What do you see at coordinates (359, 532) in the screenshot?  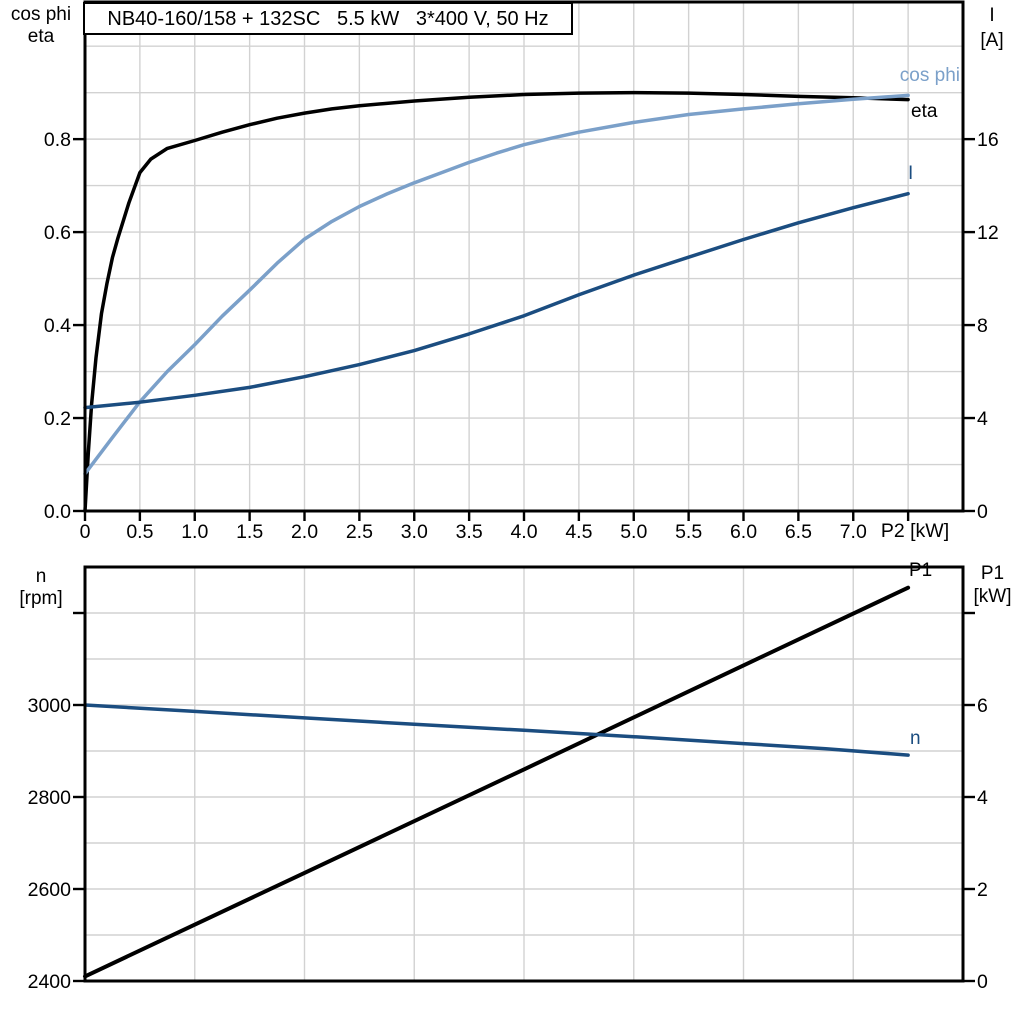 I see `x-tick-label: 2.5` at bounding box center [359, 532].